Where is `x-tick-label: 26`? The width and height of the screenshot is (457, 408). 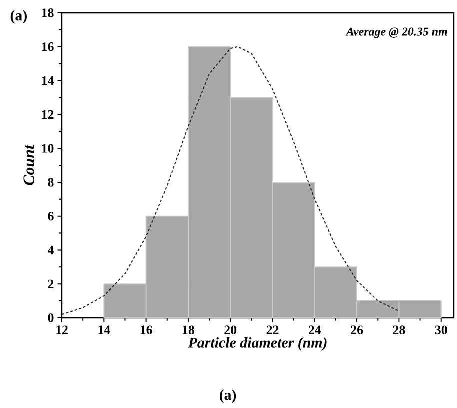 x-tick-label: 26 is located at coordinates (357, 330).